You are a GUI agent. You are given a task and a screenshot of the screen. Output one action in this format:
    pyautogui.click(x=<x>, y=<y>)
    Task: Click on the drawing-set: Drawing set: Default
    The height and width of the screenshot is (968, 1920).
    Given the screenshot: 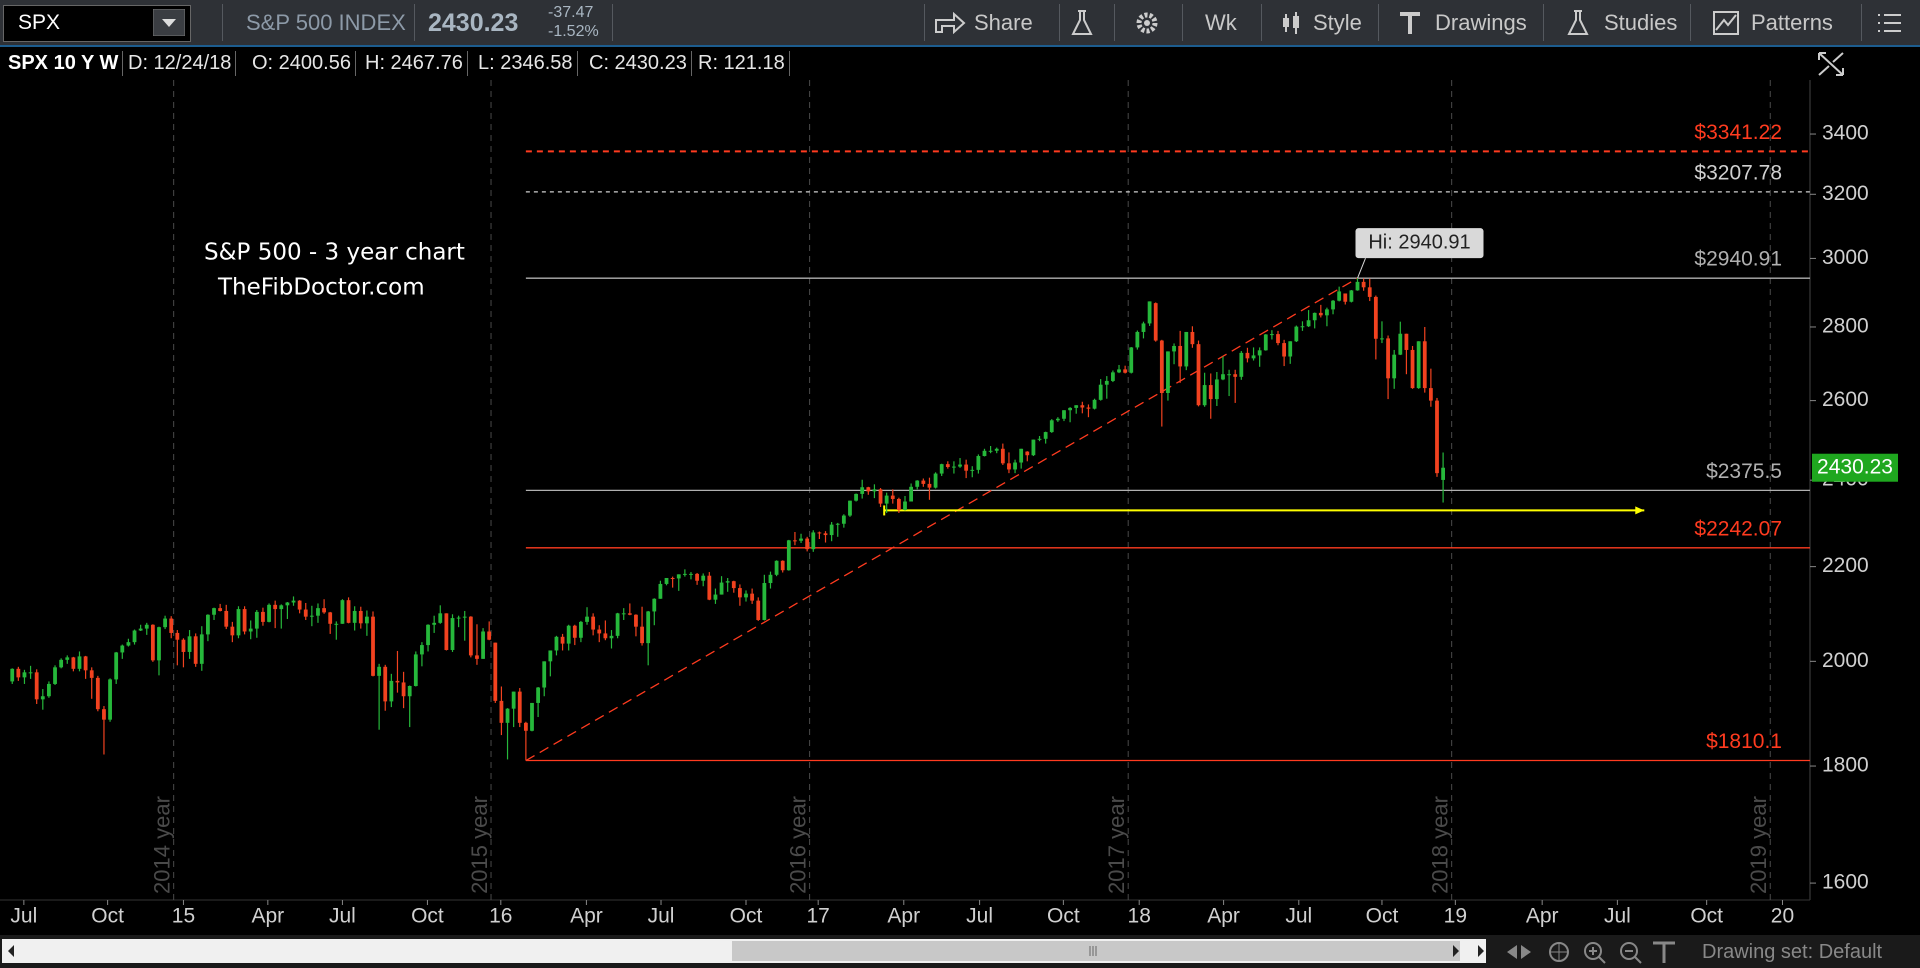 What is the action you would take?
    pyautogui.click(x=1792, y=952)
    